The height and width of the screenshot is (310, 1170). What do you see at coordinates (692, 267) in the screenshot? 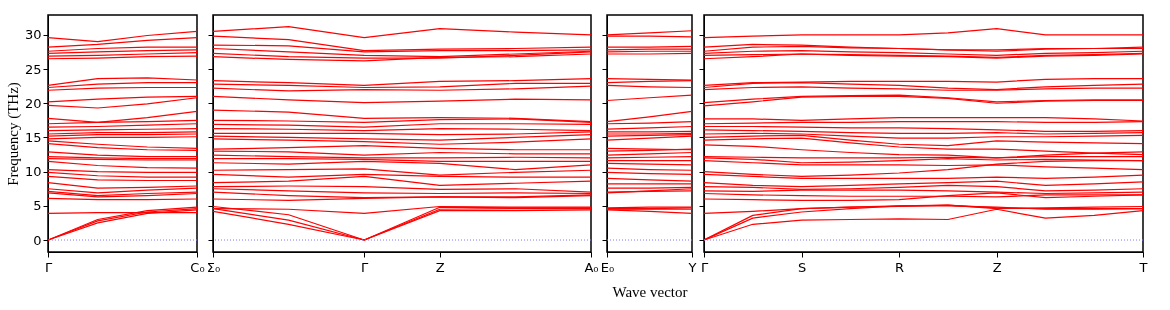
I see `x-tick-label: Y` at bounding box center [692, 267].